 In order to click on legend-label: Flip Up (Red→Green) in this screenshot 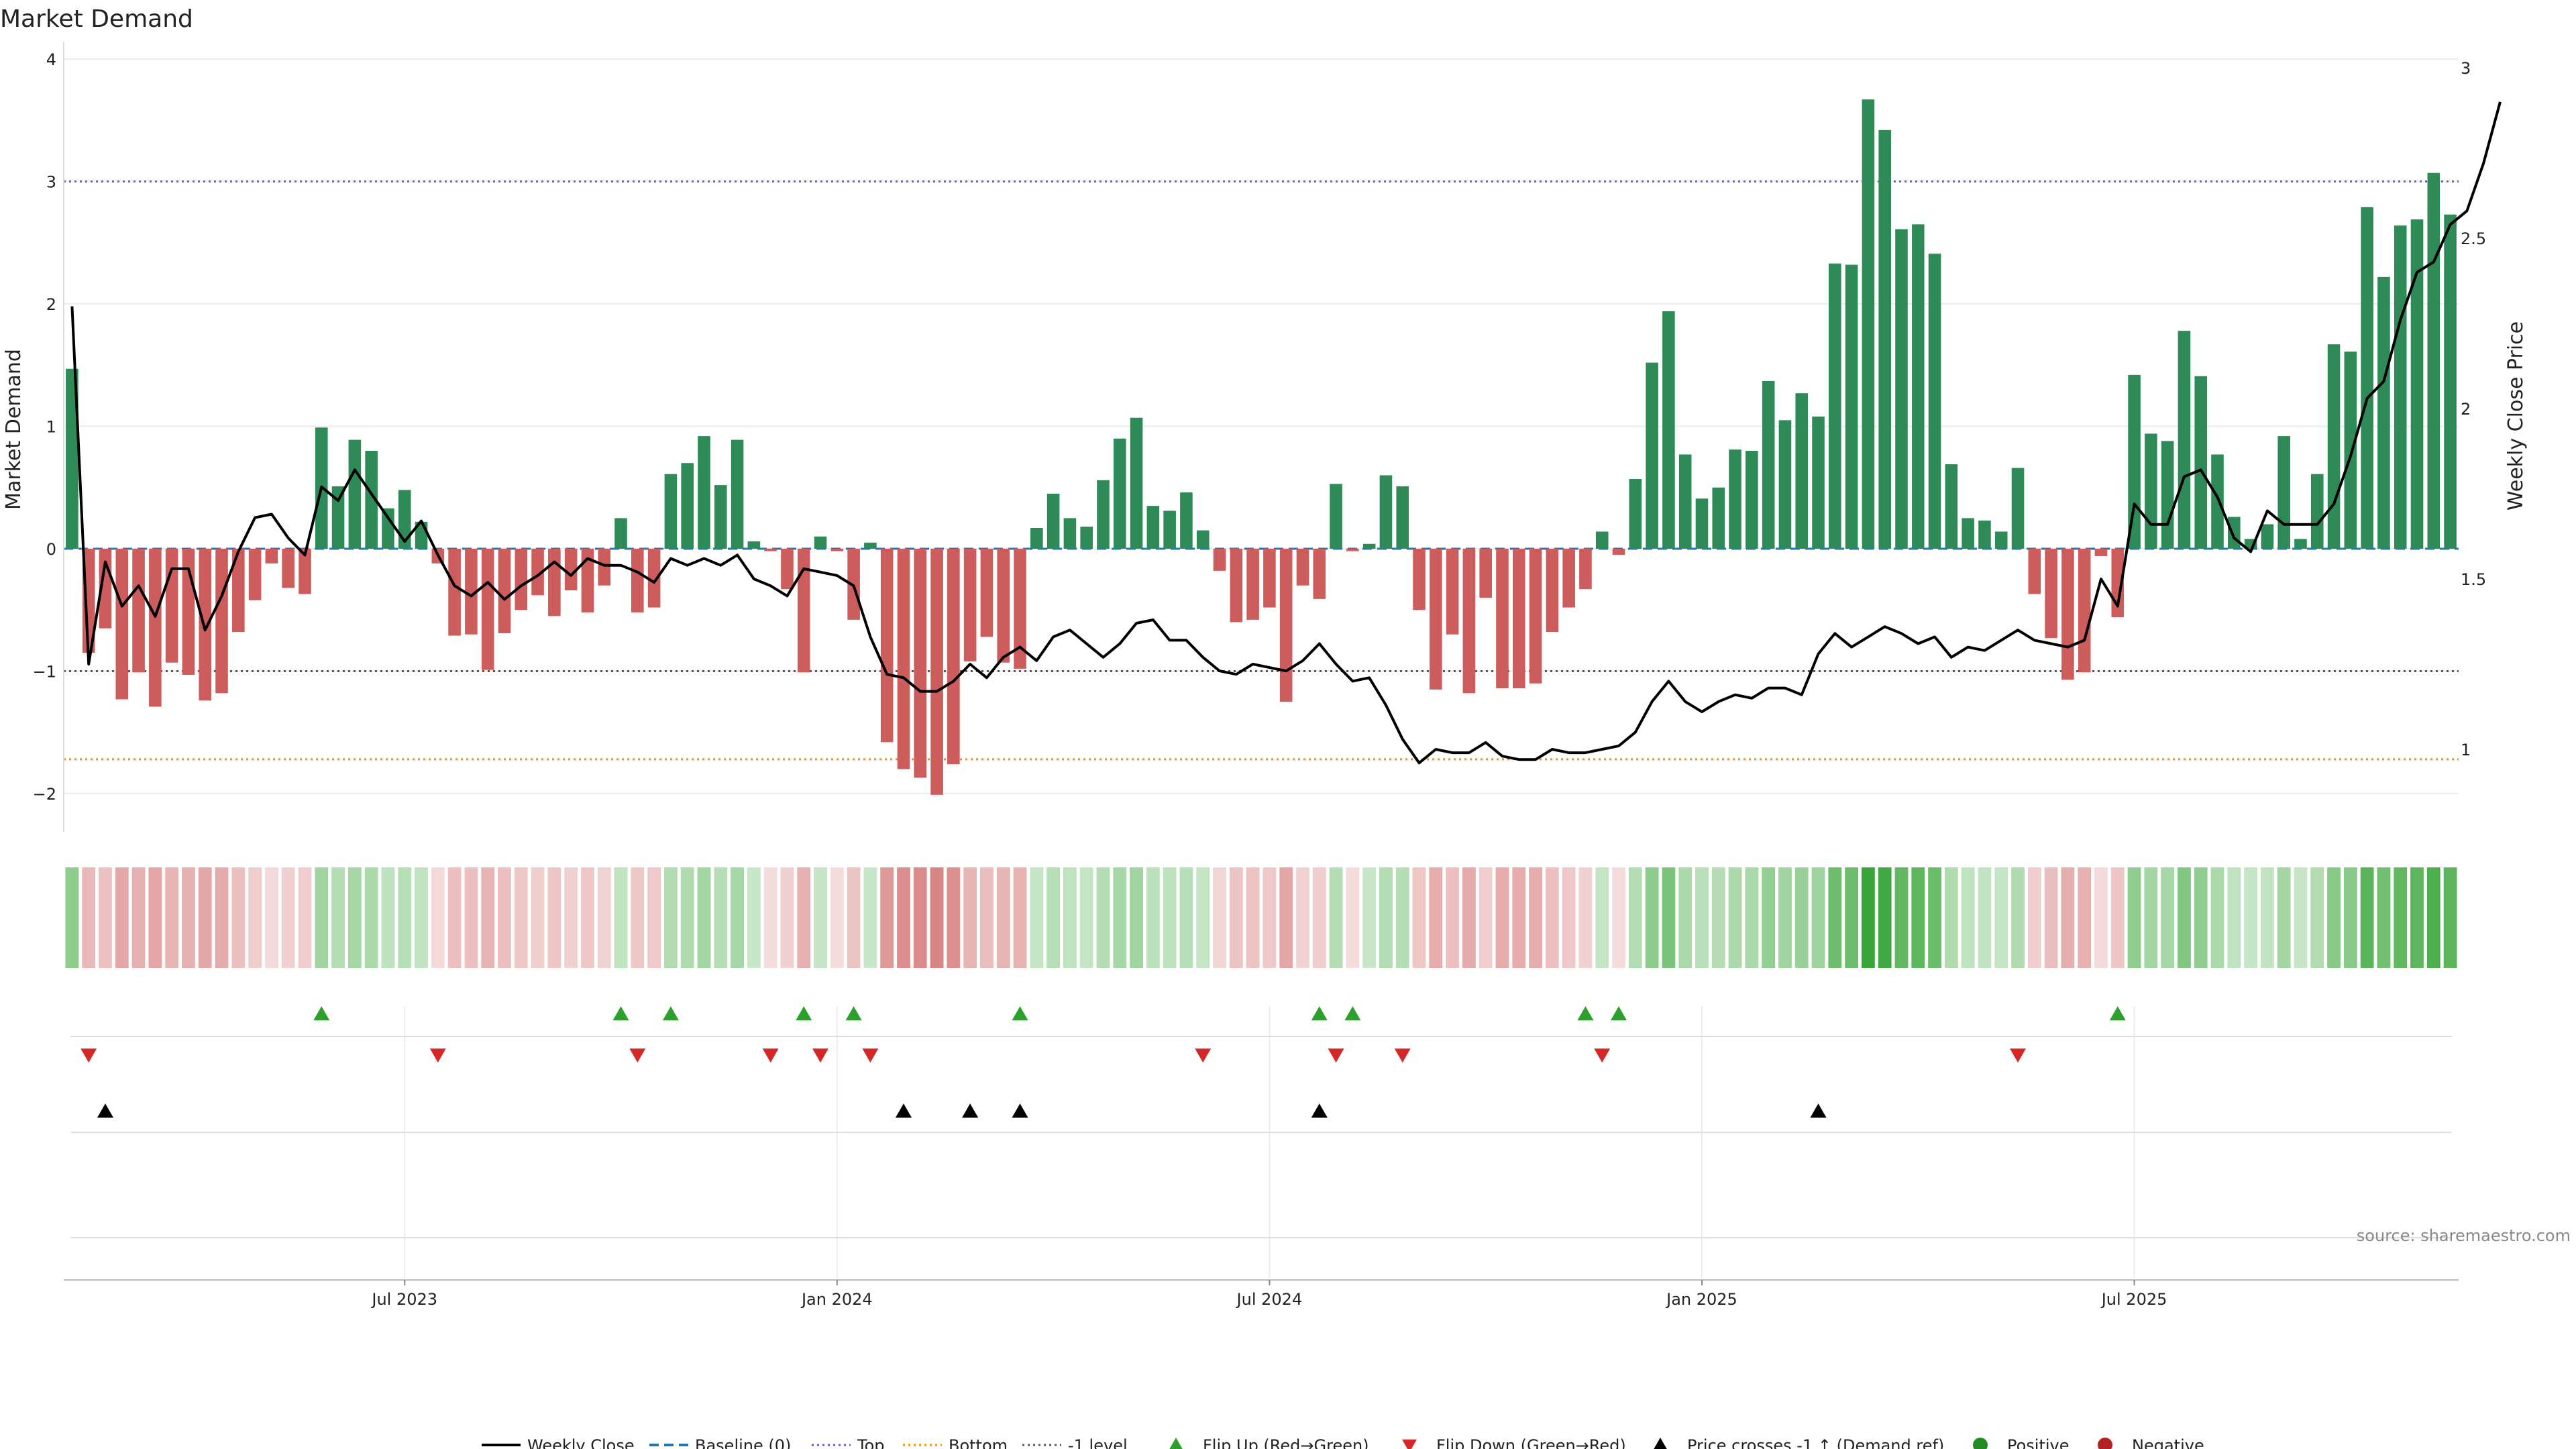, I will do `click(1286, 1442)`.